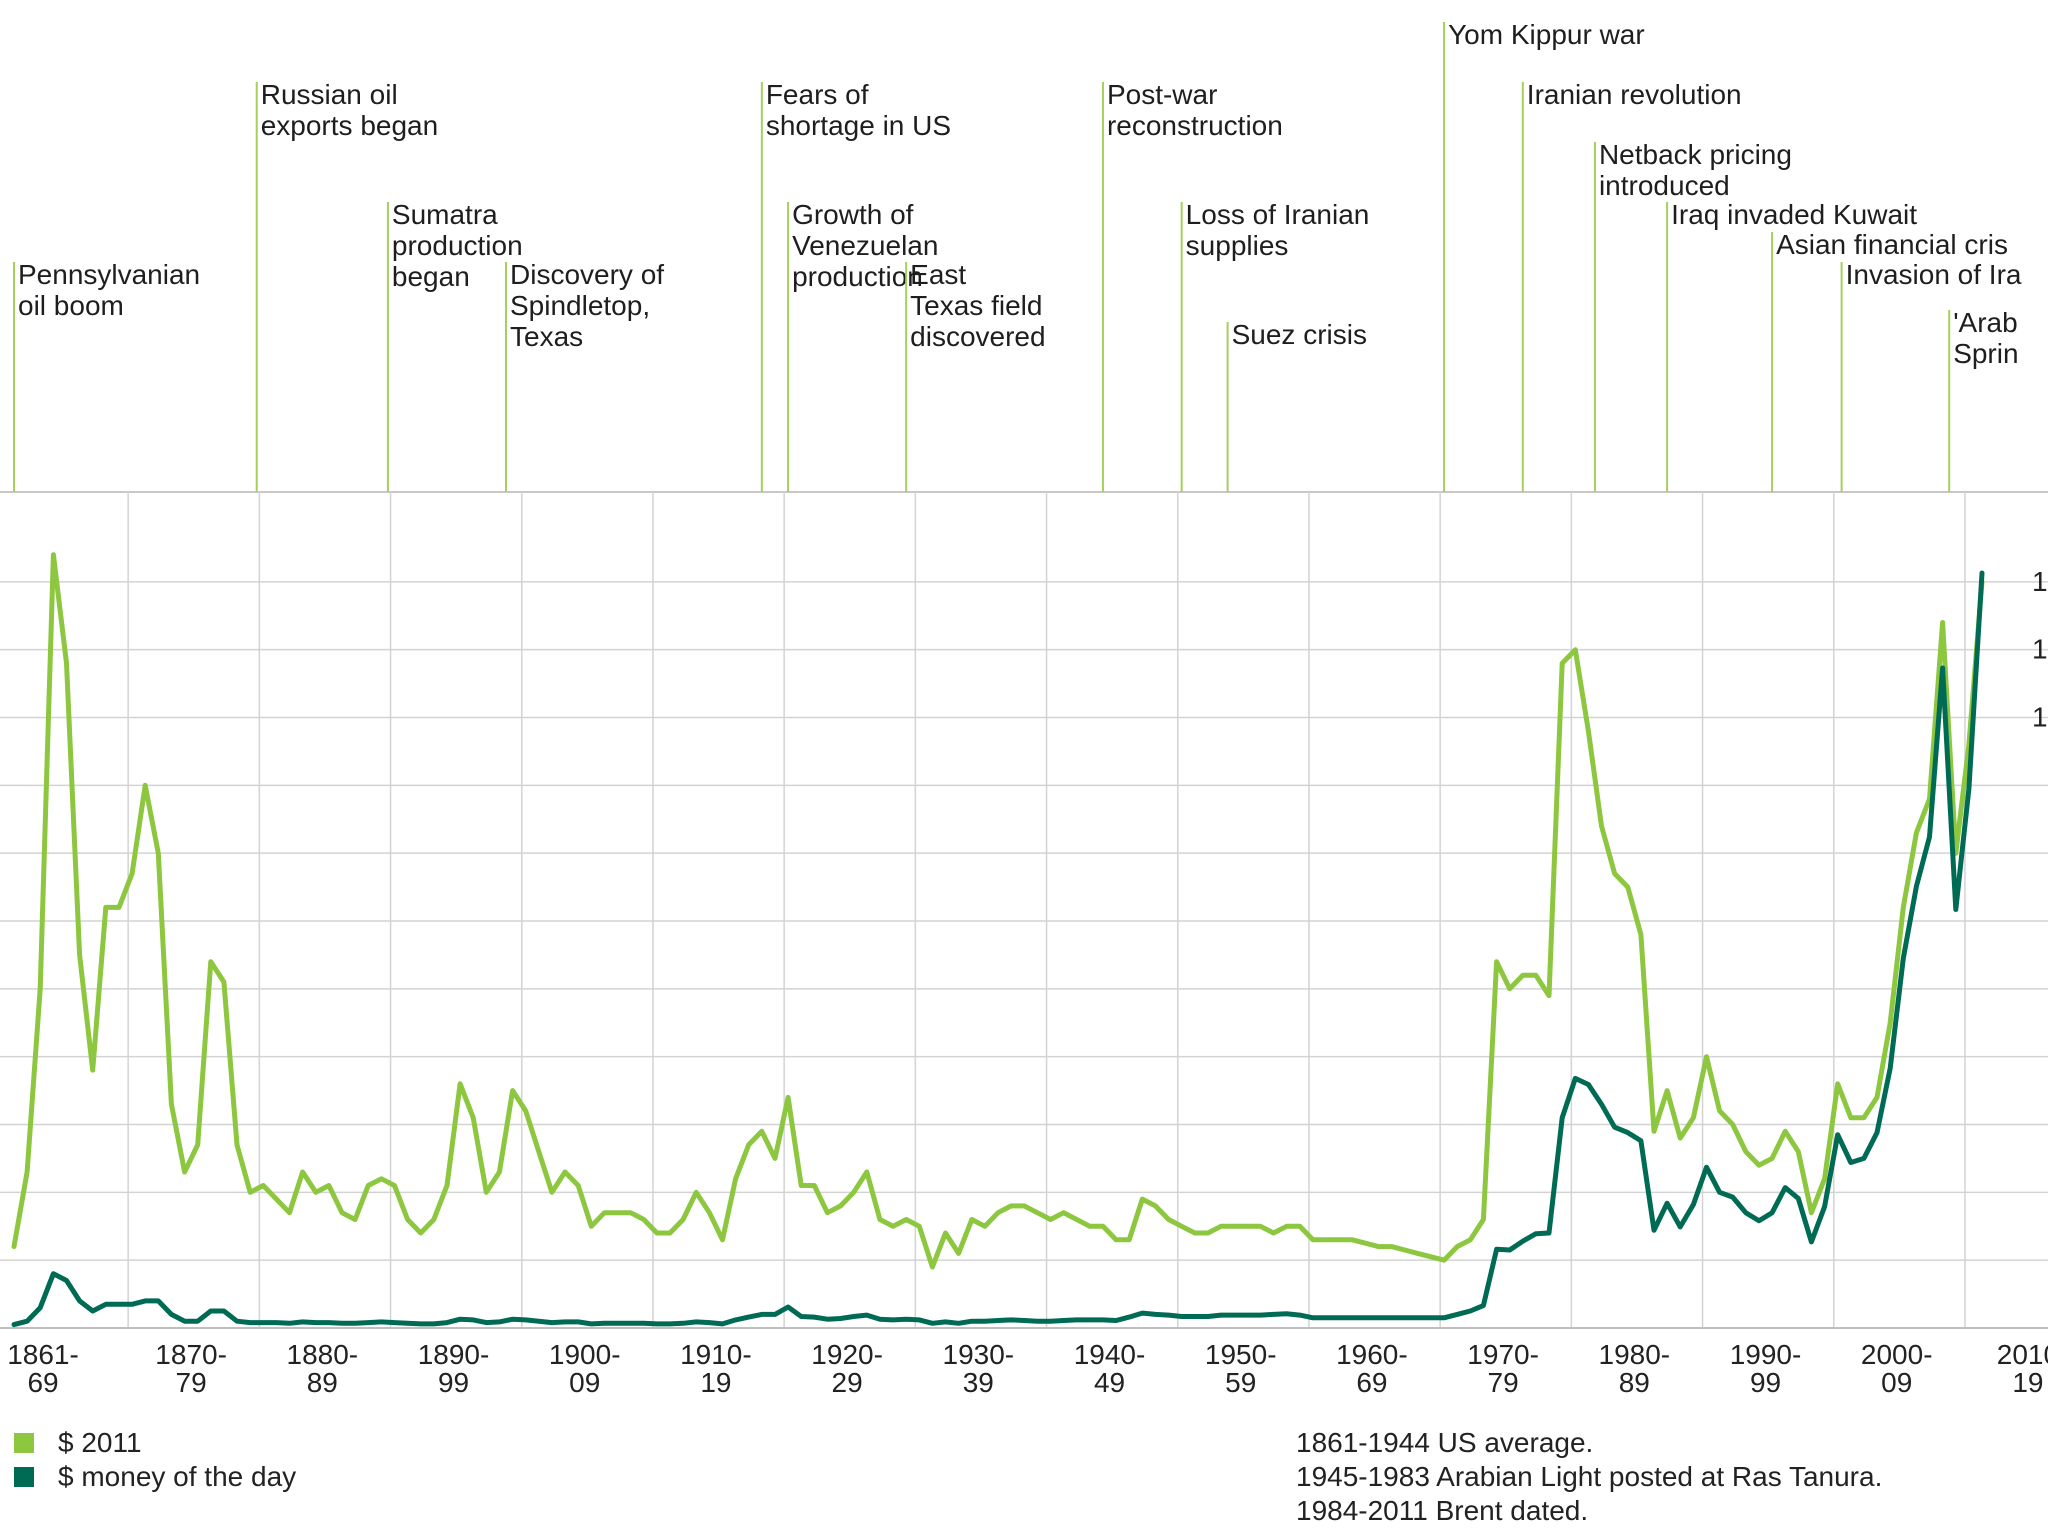  Describe the element at coordinates (24, 1477) in the screenshot. I see `legend-swatch-money-of-day` at that location.